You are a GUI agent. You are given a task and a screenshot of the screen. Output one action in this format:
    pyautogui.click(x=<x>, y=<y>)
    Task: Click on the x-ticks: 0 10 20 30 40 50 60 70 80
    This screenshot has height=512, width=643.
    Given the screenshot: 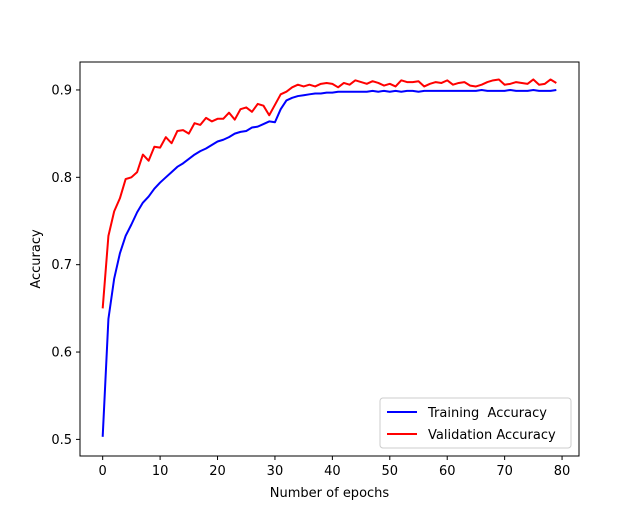 What is the action you would take?
    pyautogui.click(x=335, y=467)
    